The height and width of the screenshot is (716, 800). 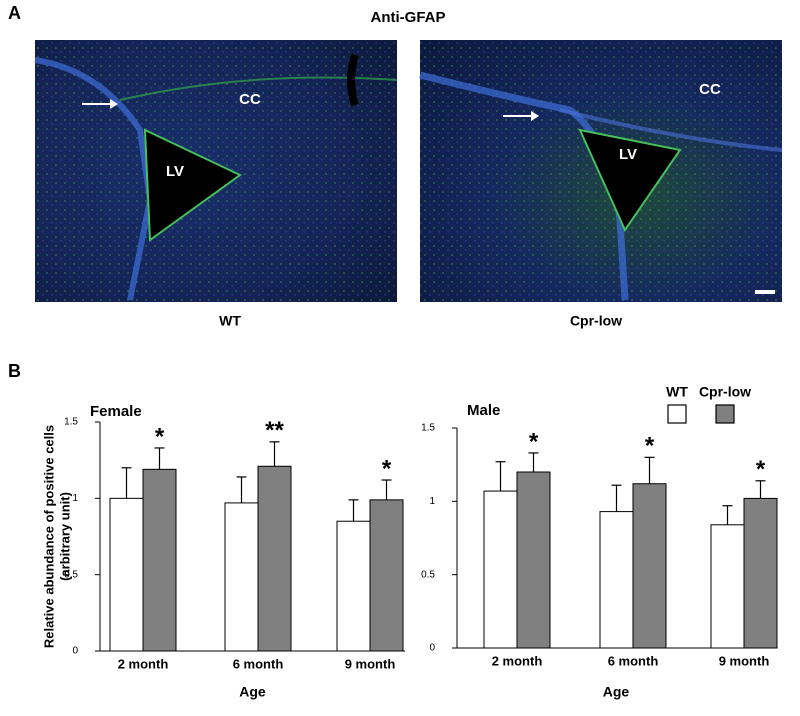 I want to click on y-axis-label: Relative abundance of positive cells, so click(x=48, y=536).